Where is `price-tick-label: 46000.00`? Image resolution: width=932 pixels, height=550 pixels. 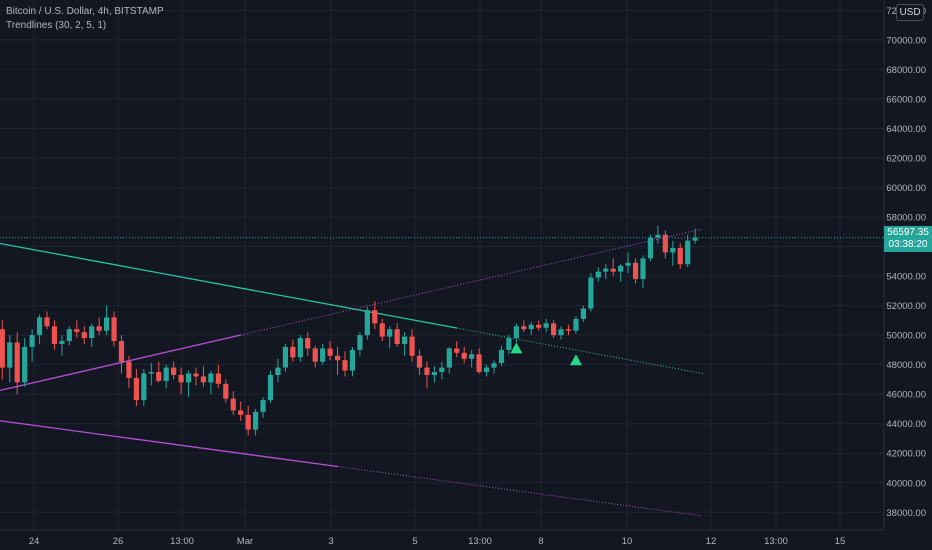 price-tick-label: 46000.00 is located at coordinates (906, 395).